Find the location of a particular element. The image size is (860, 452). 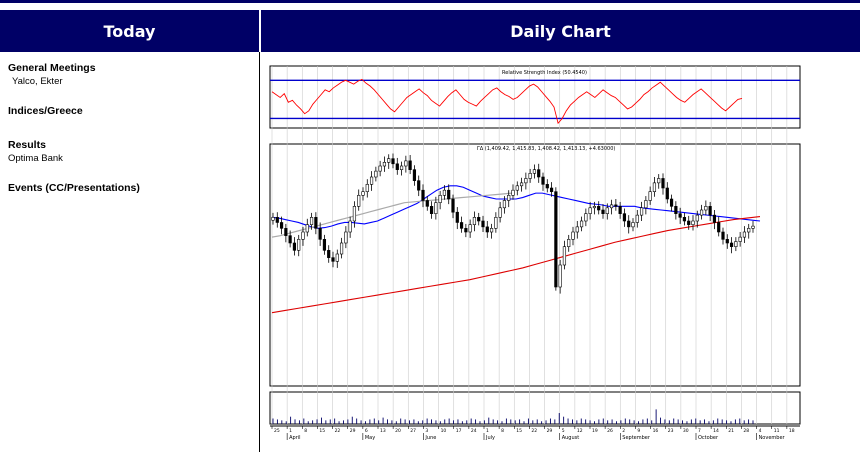

results-title: Results is located at coordinates (27, 145).